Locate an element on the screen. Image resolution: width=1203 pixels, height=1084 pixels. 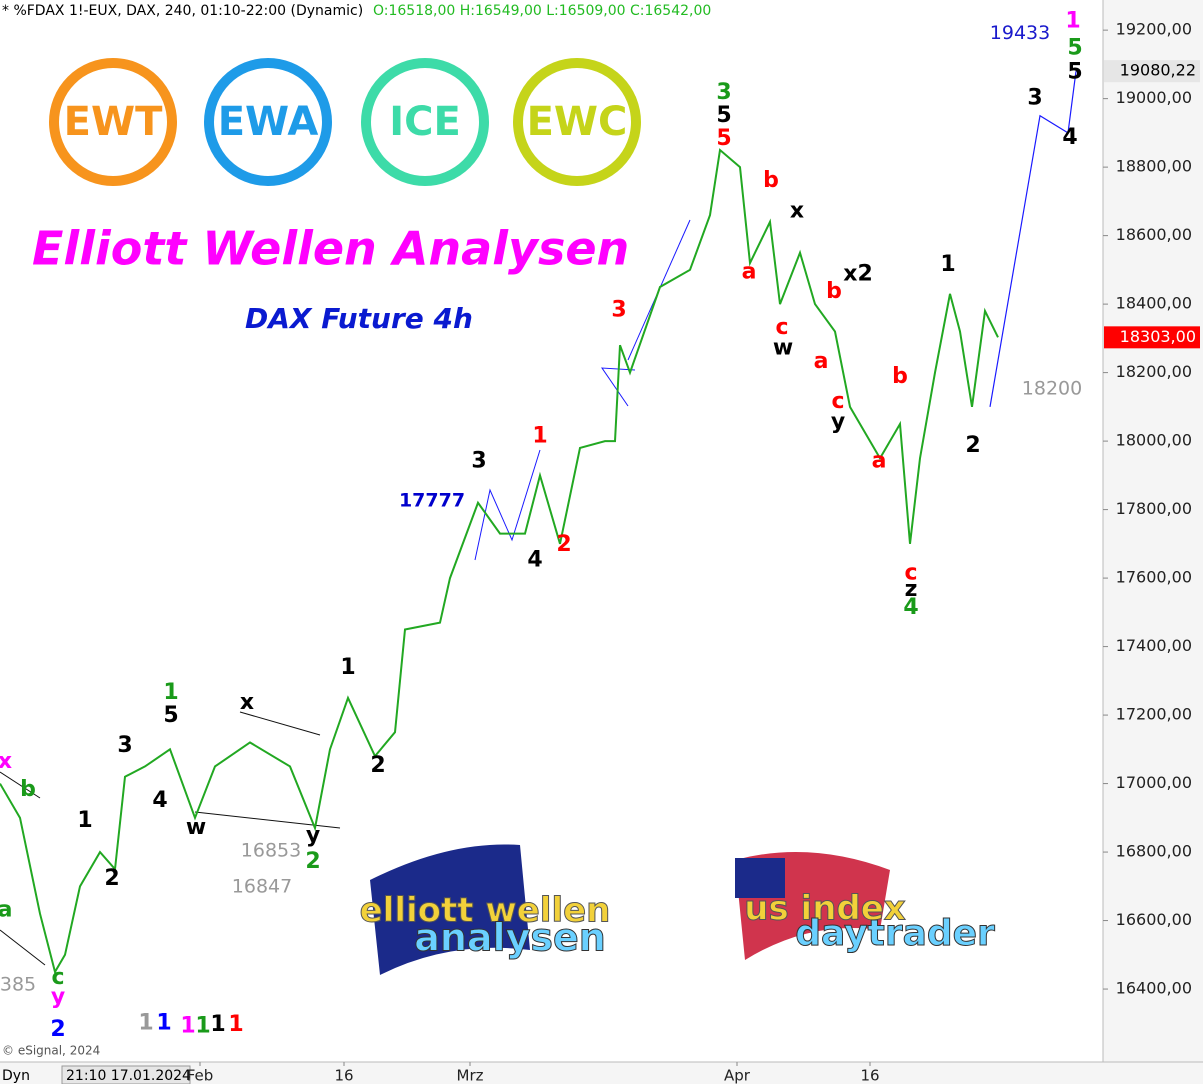
level-label: 16847 is located at coordinates (262, 886).